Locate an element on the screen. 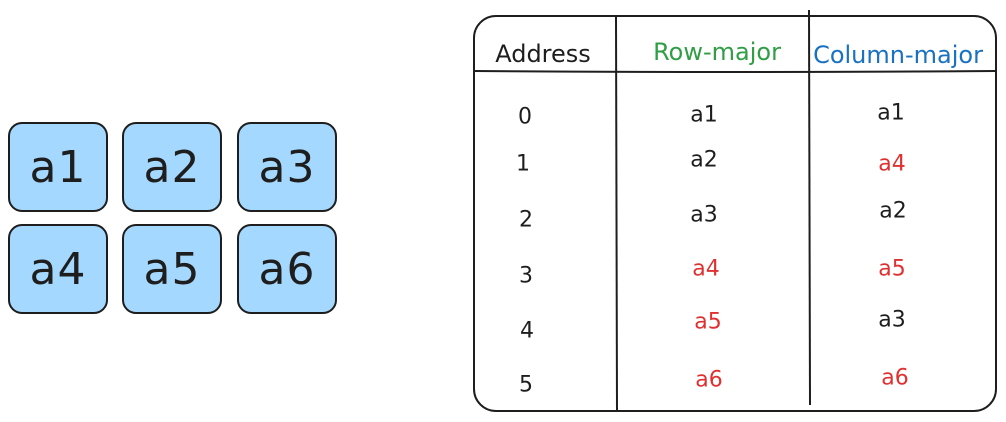  matrix-cell: a6 is located at coordinates (287, 269).